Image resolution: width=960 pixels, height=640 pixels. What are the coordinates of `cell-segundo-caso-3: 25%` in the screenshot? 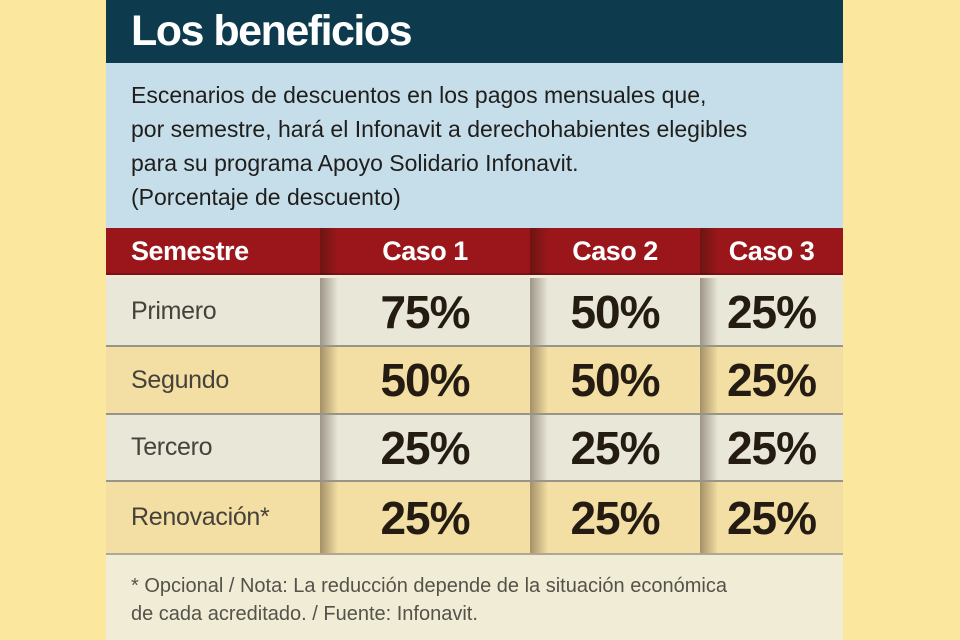 It's located at (771, 379).